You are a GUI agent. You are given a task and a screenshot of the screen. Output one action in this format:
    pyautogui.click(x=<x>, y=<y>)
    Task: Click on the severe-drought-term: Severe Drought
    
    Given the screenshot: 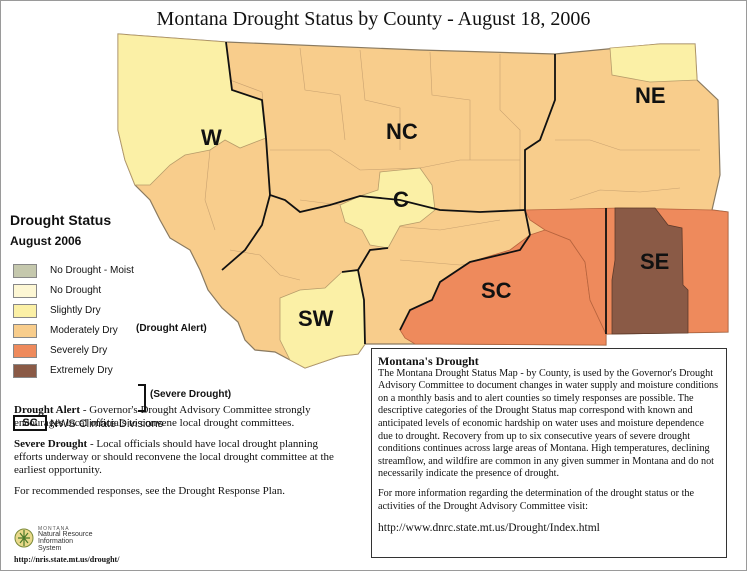 What is the action you would take?
    pyautogui.click(x=51, y=444)
    